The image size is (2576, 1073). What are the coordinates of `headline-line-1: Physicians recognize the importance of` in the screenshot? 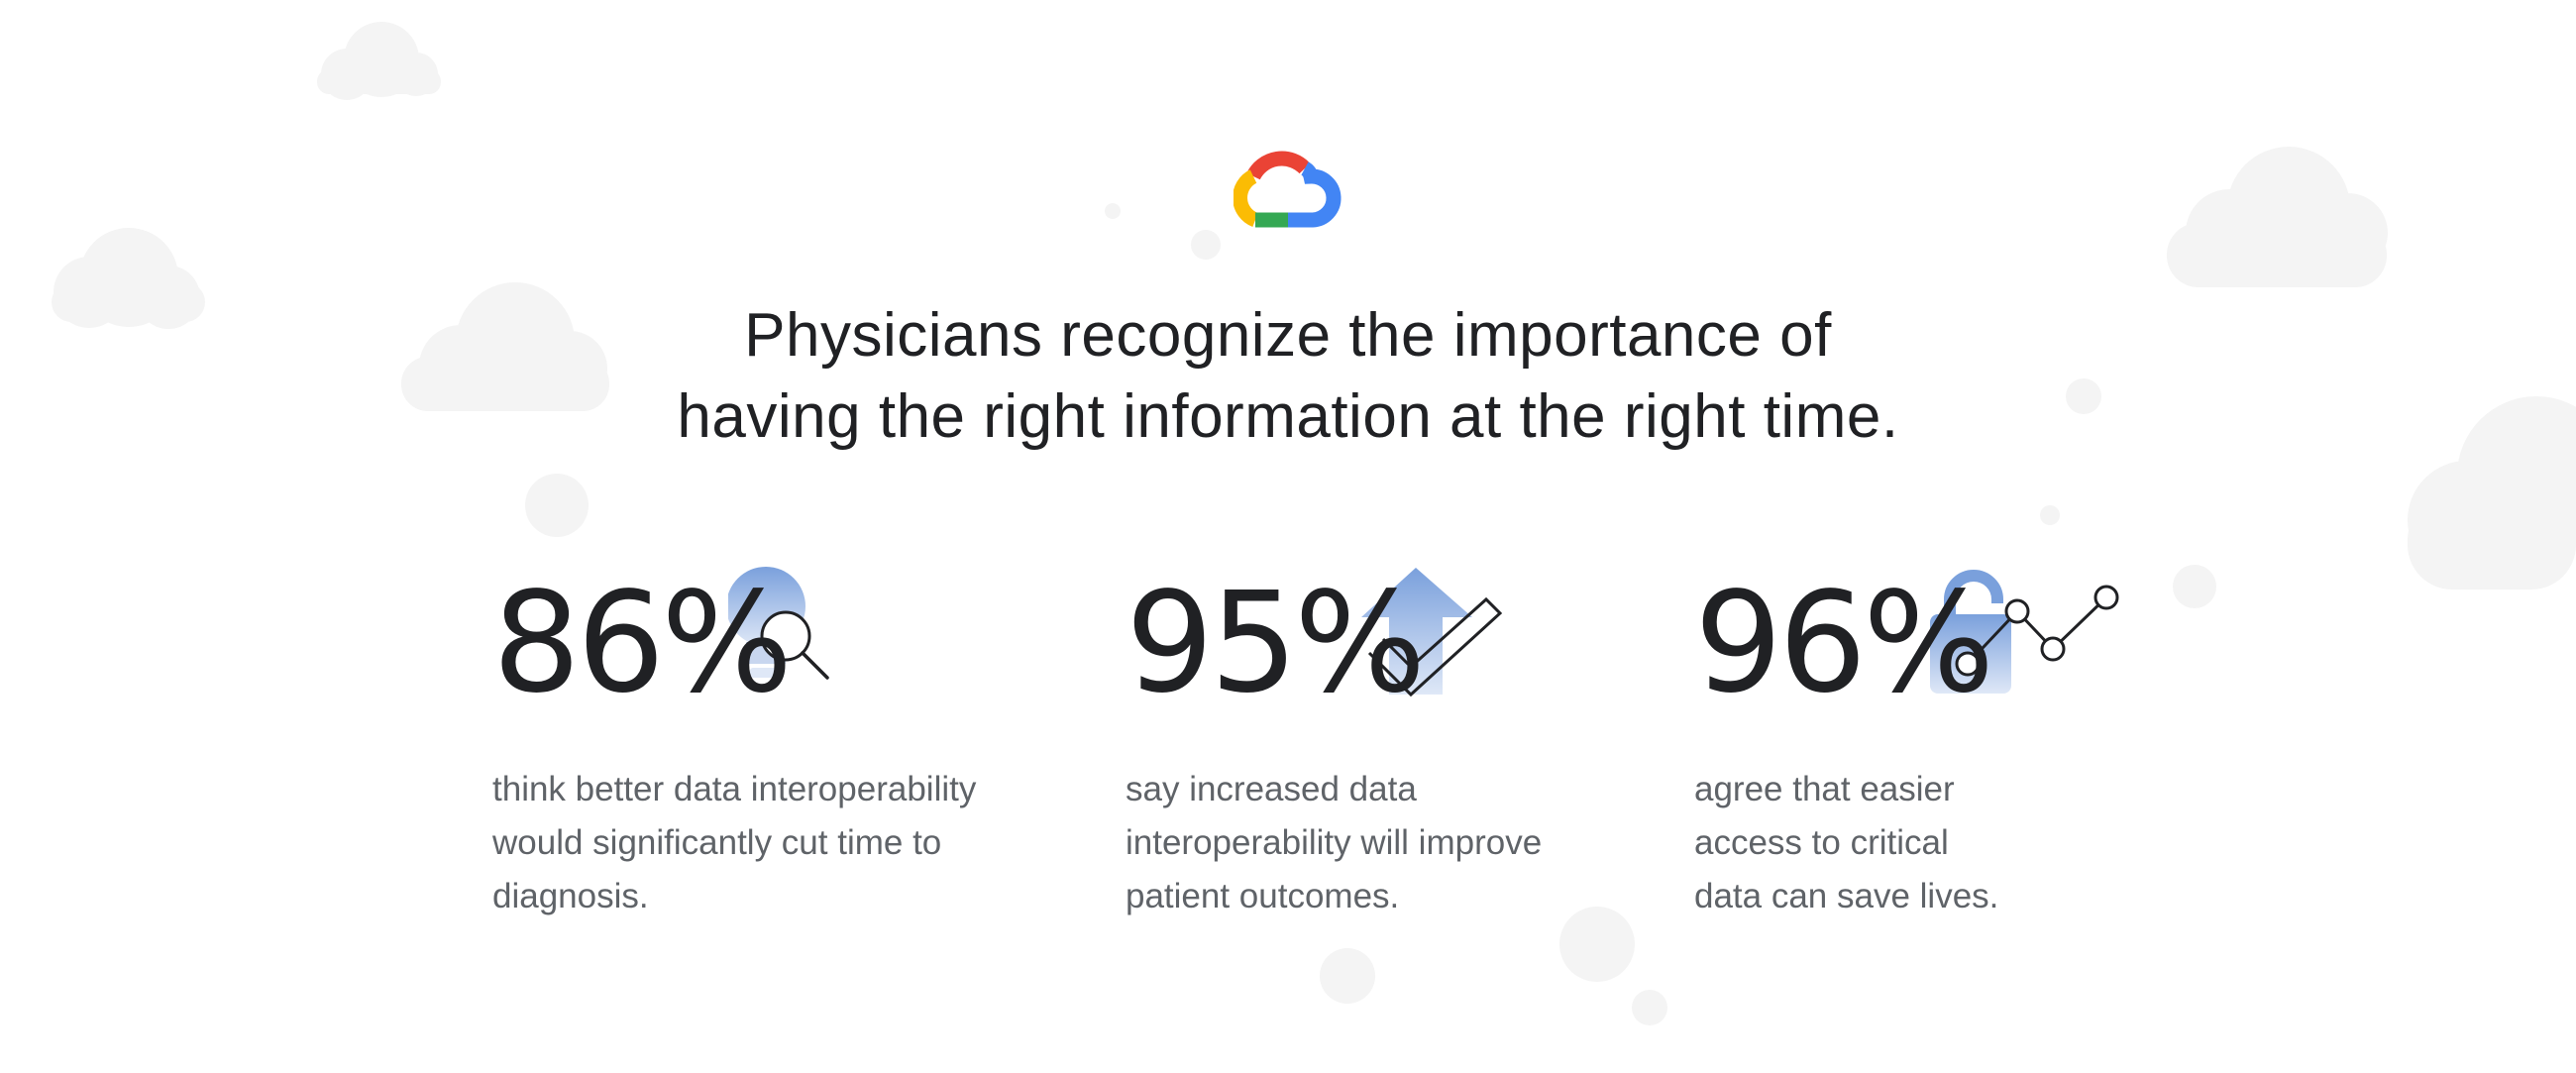 It's located at (1288, 335).